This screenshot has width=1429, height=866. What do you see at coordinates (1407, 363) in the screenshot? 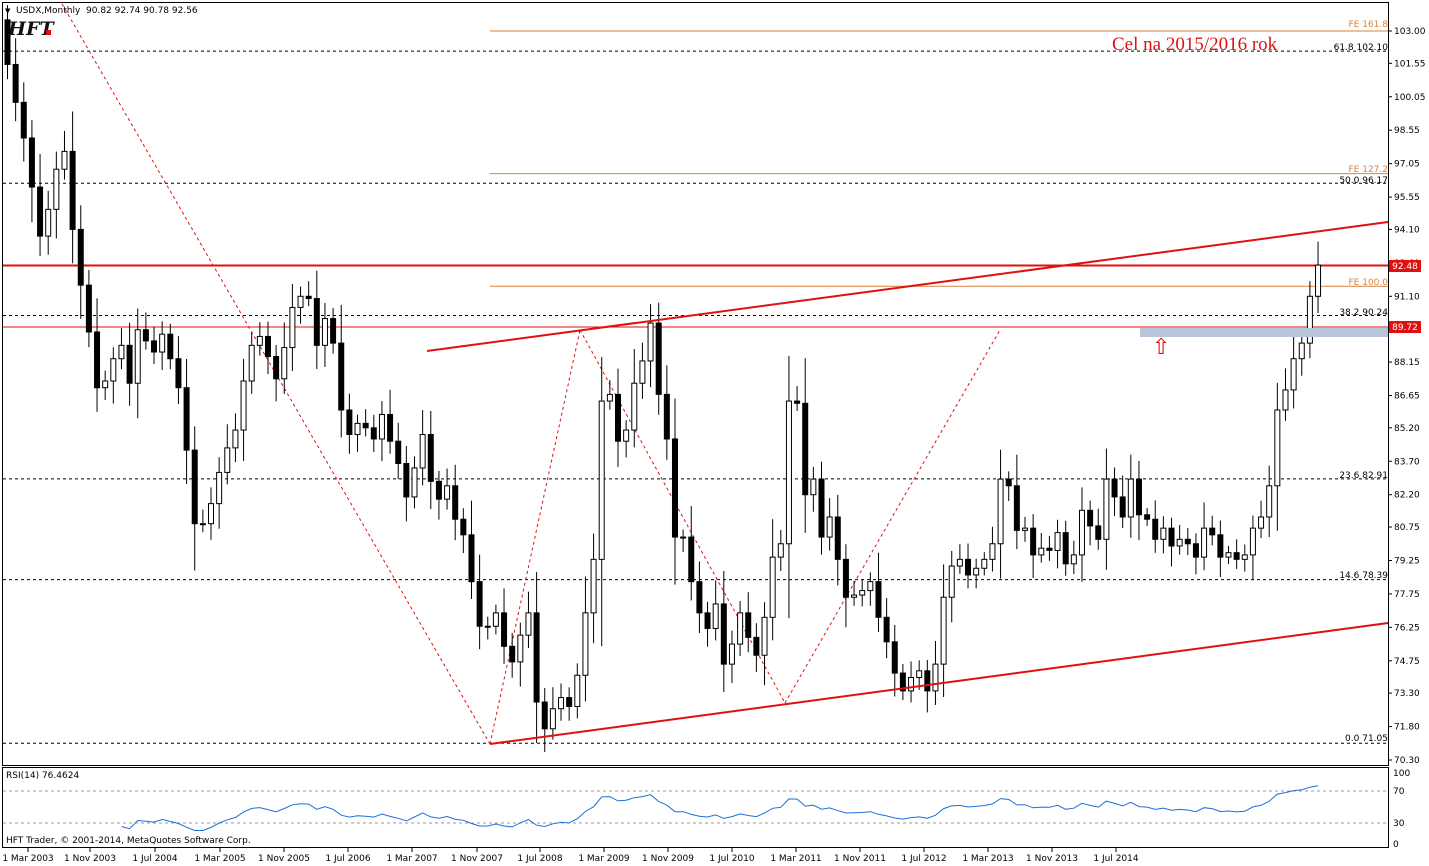
I see `price-tick-label: 88.15` at bounding box center [1407, 363].